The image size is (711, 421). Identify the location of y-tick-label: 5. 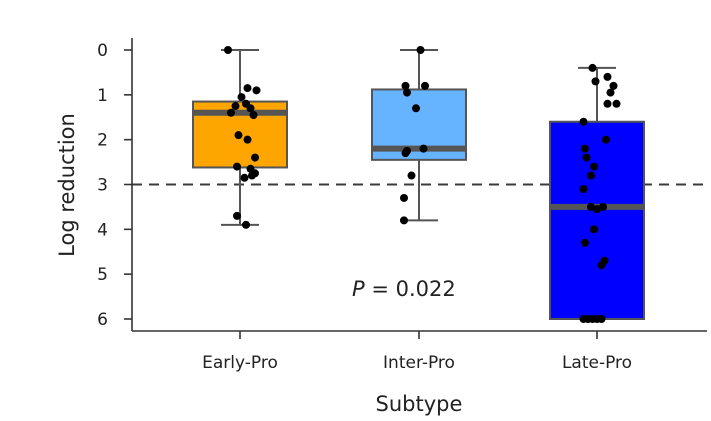
(102, 275).